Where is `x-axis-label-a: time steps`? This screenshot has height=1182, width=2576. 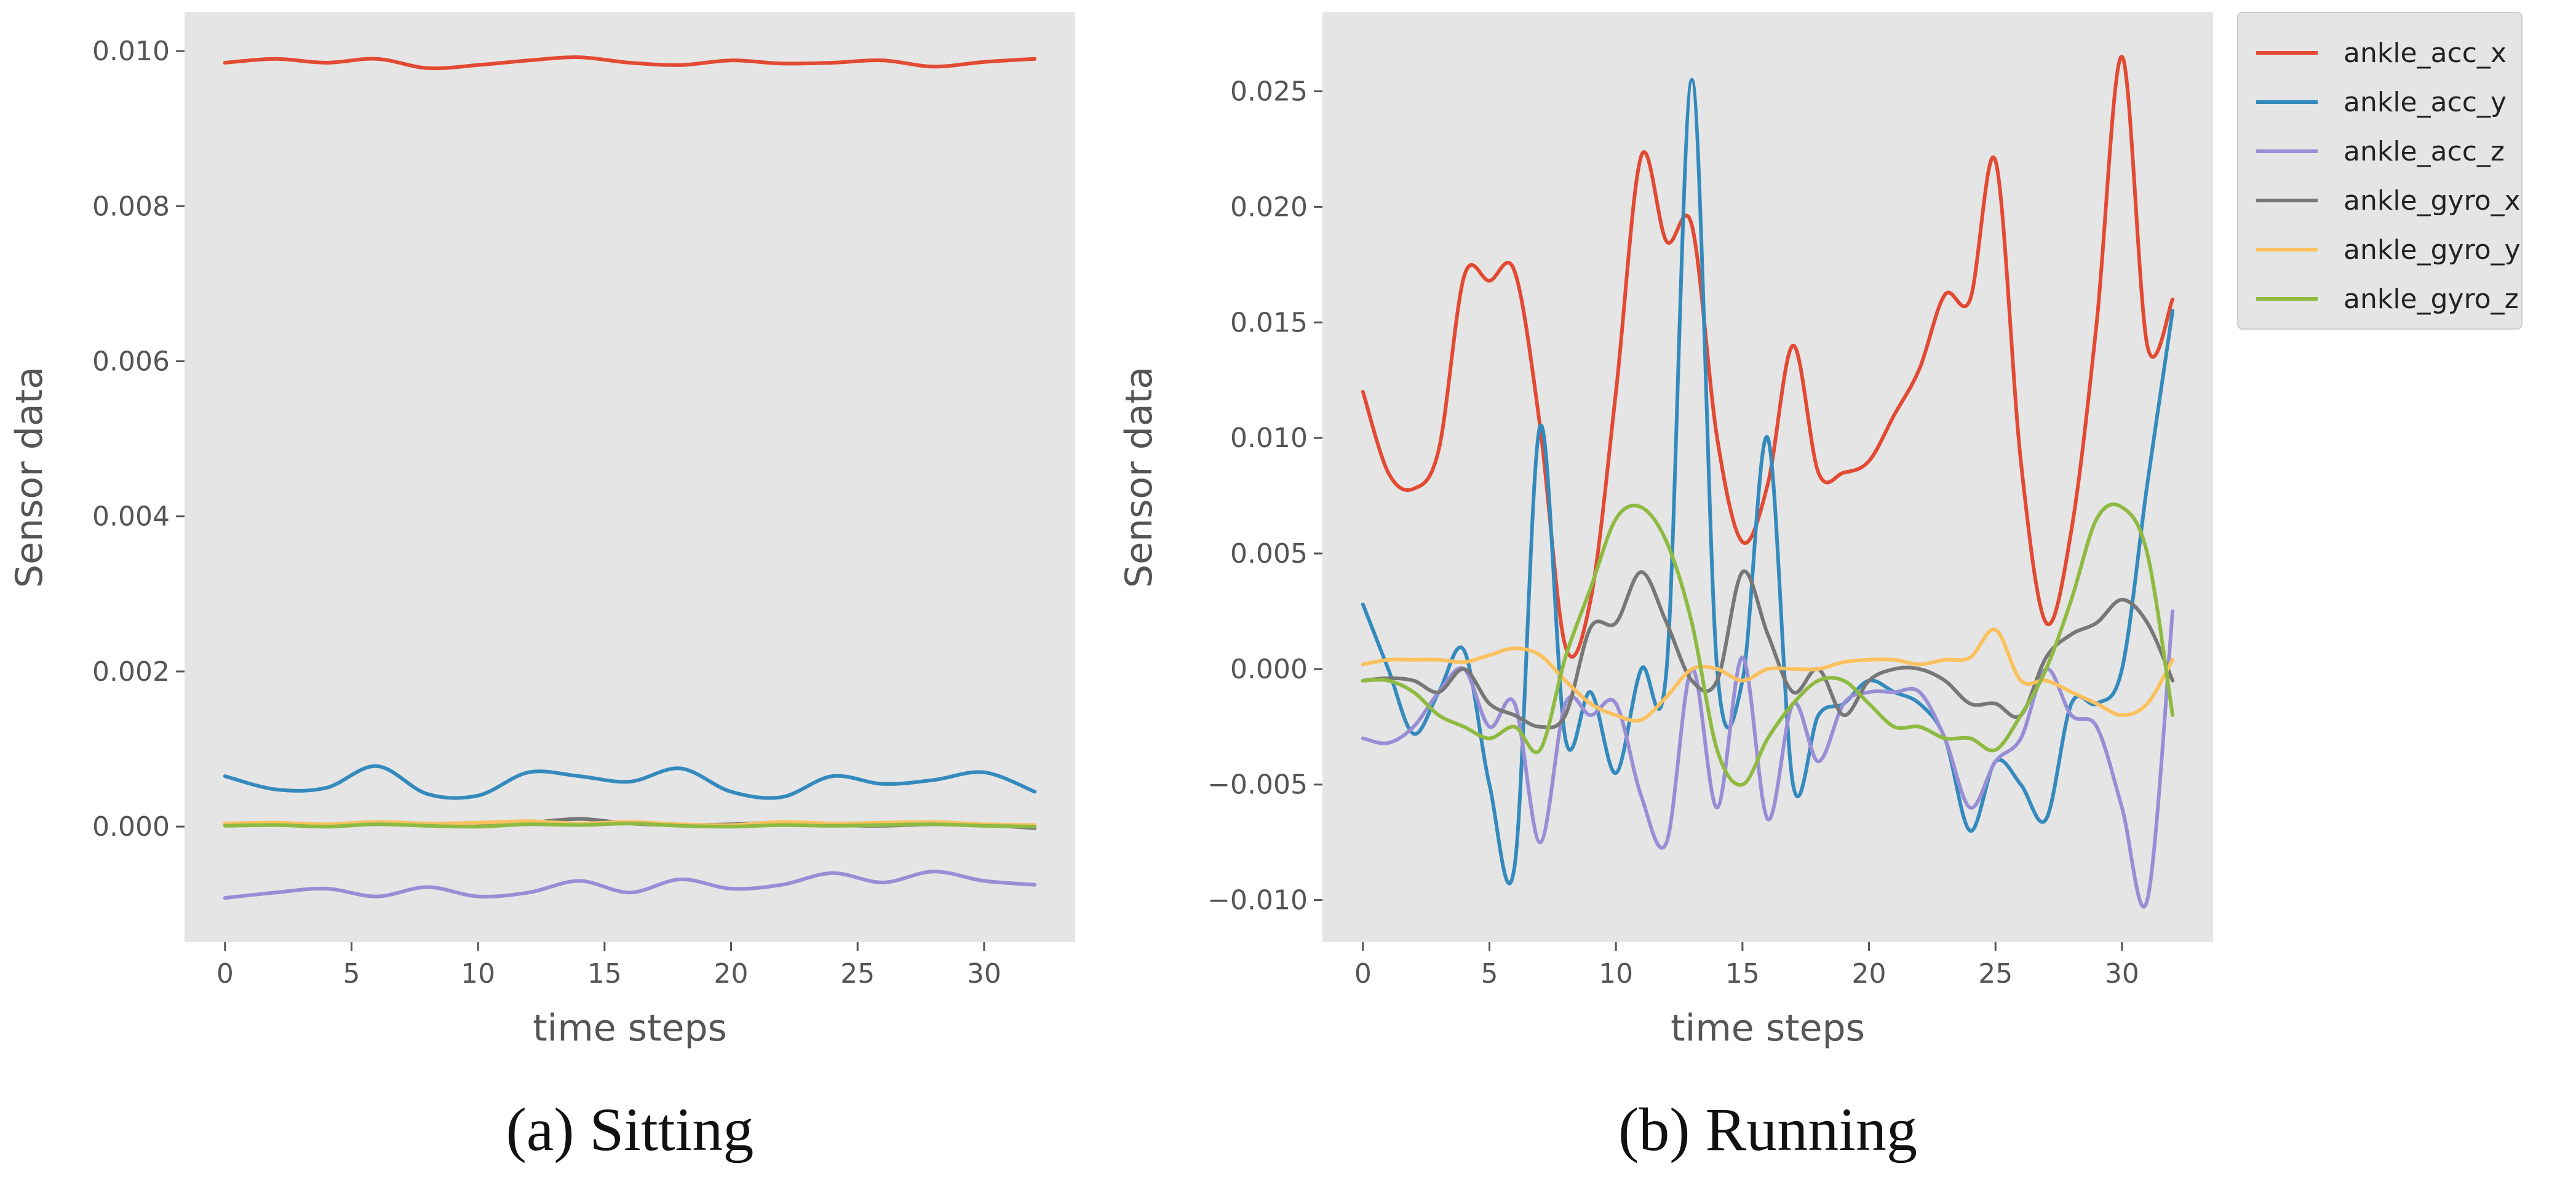 x-axis-label-a: time steps is located at coordinates (630, 1028).